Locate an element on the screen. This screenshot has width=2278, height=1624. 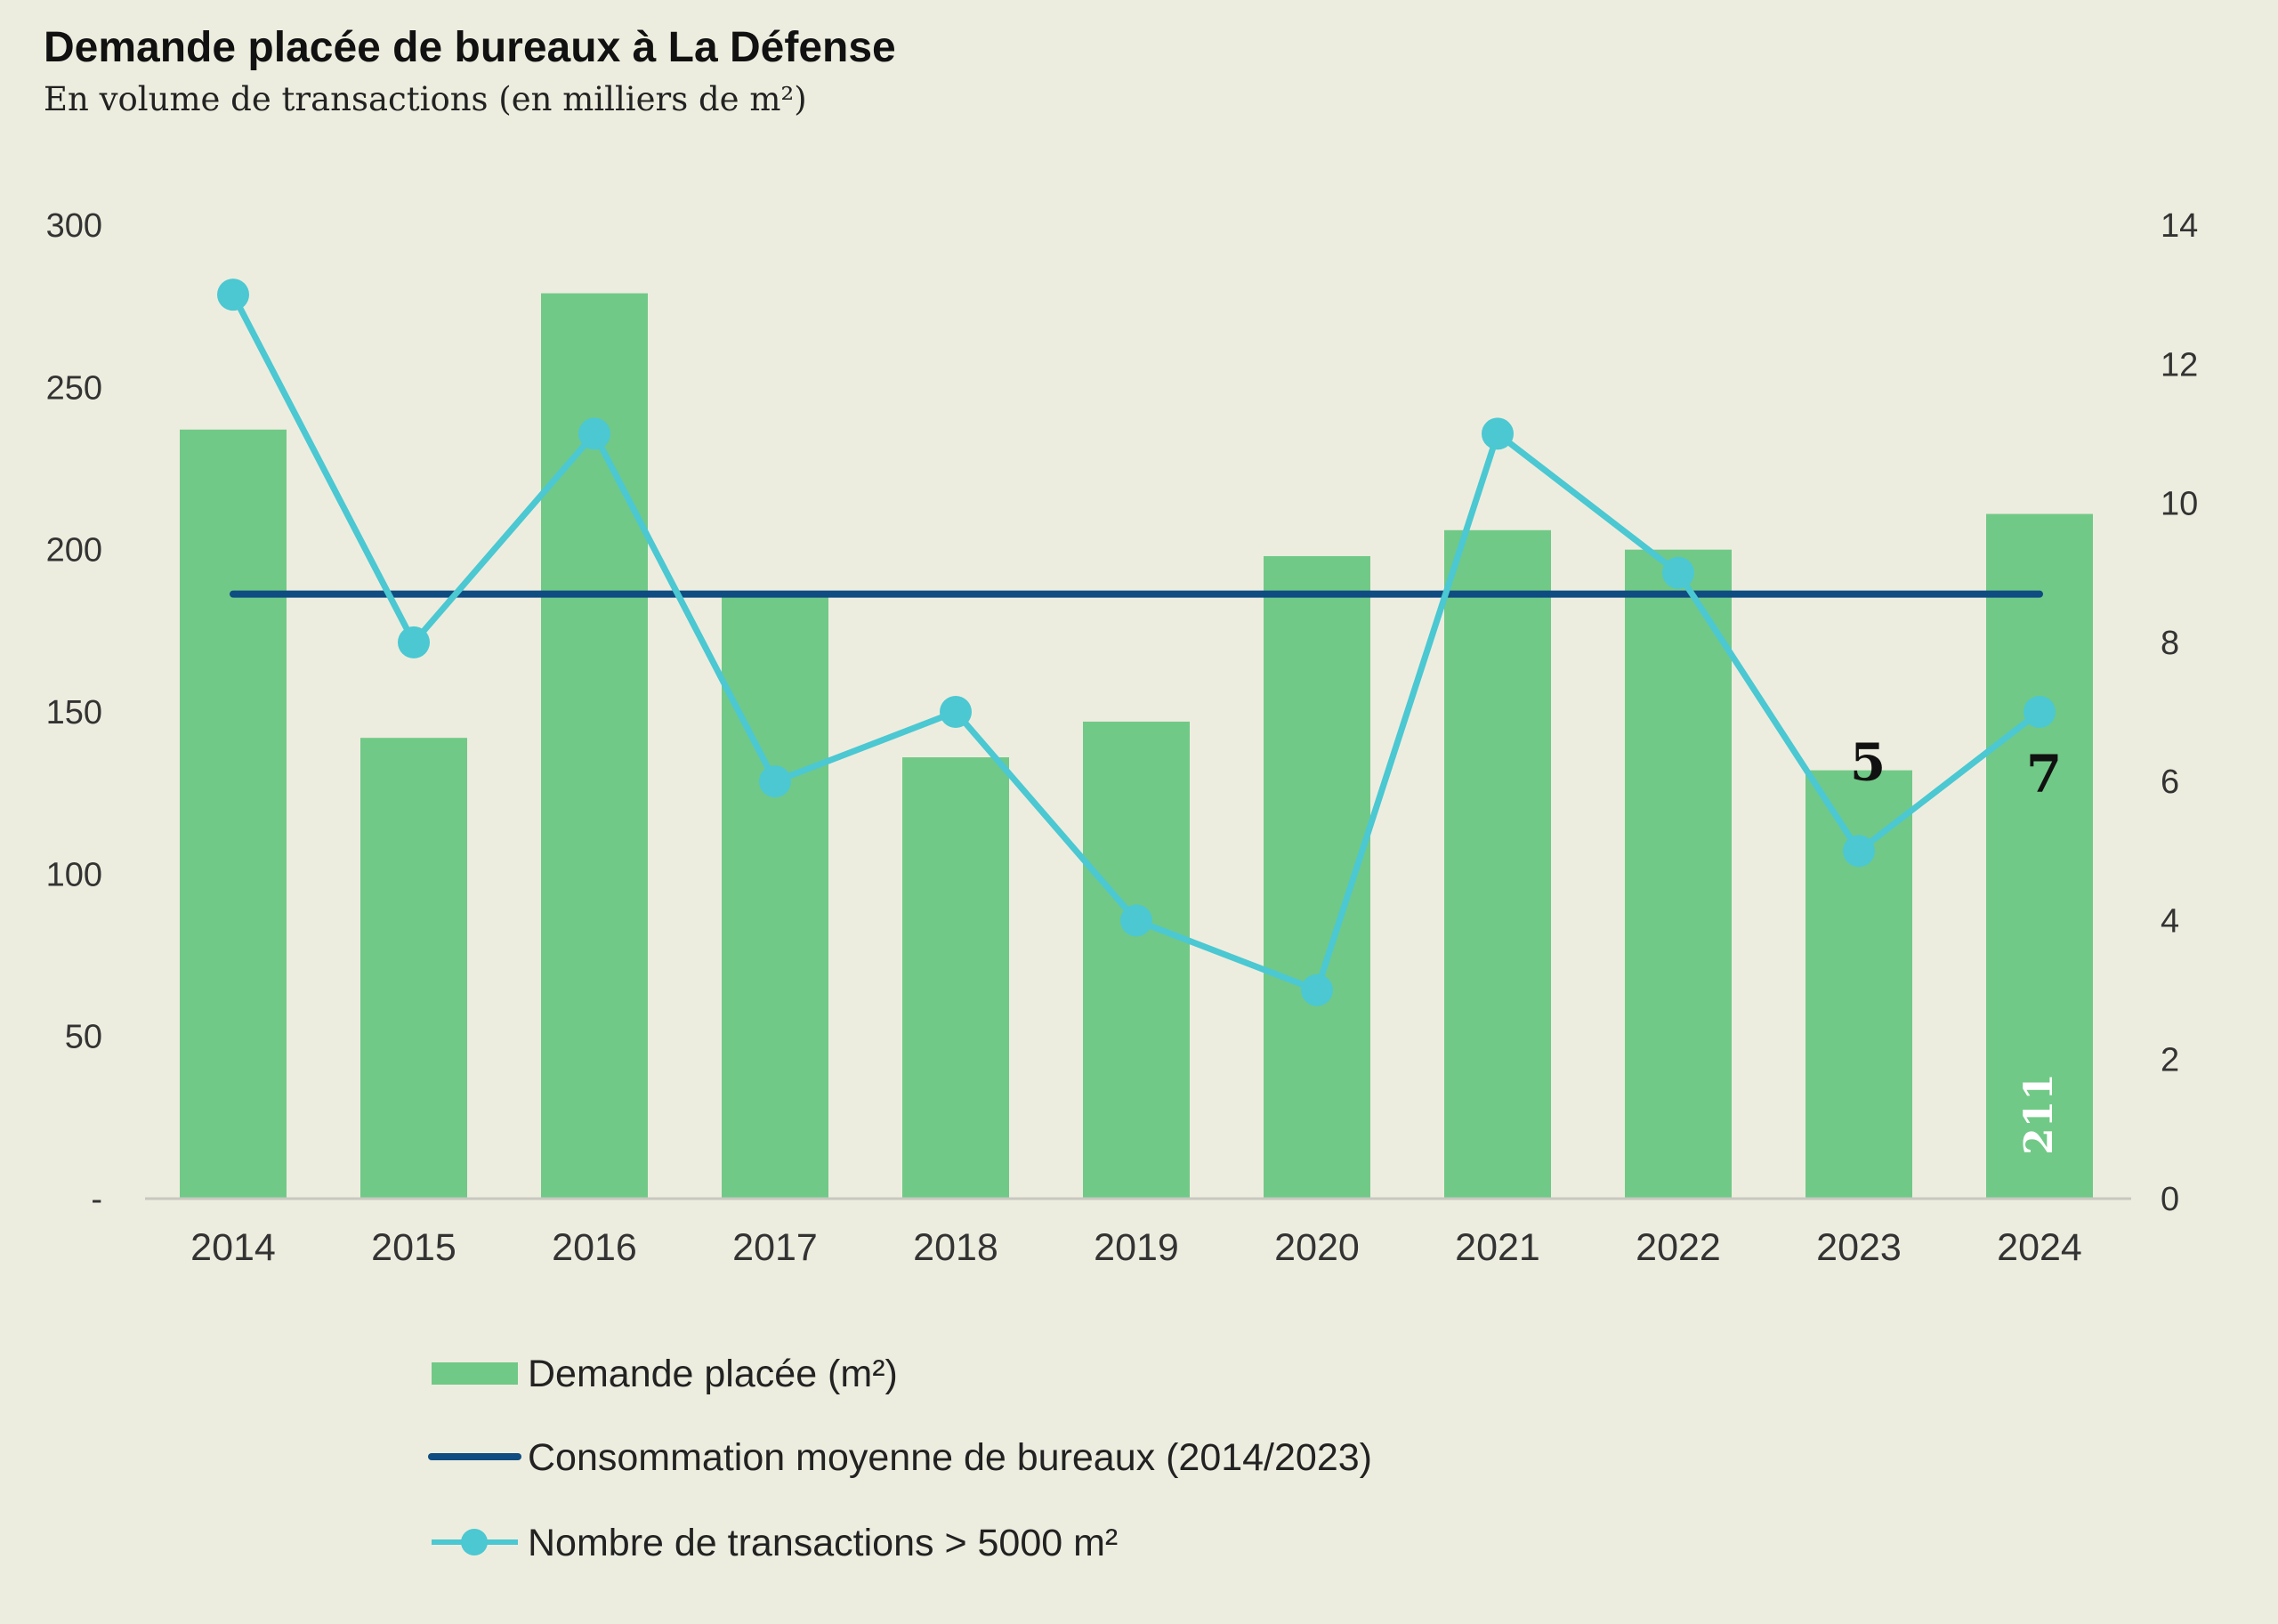
y-left-tick-label: 250 is located at coordinates (74, 388).